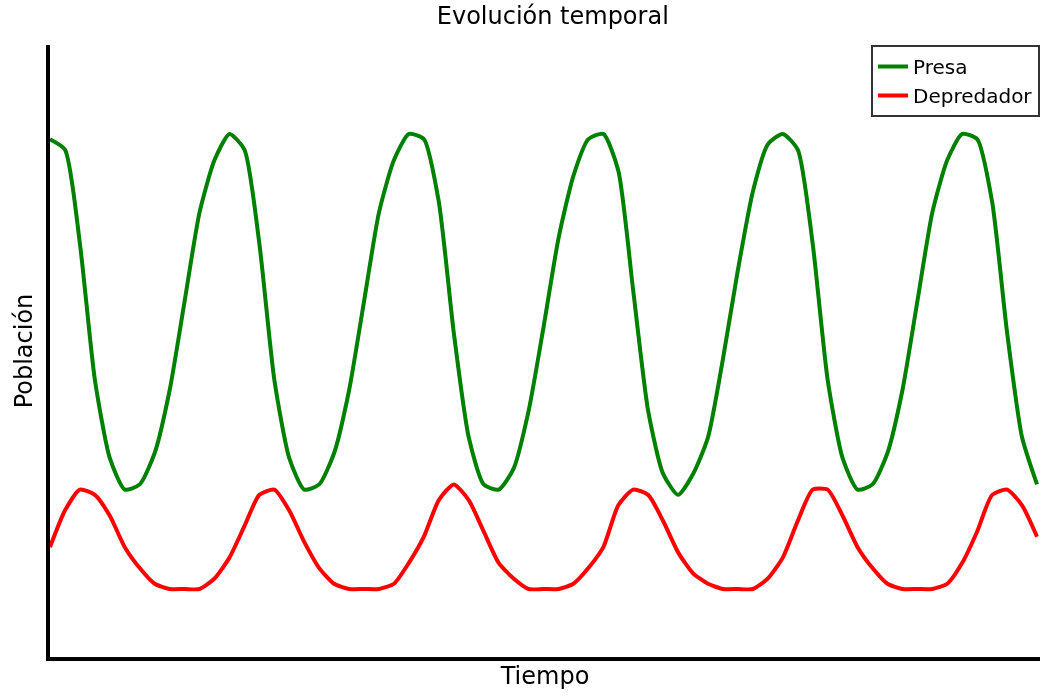 Image resolution: width=1043 pixels, height=700 pixels. Describe the element at coordinates (552, 15) in the screenshot. I see `chart-title: Evolución temporal` at that location.